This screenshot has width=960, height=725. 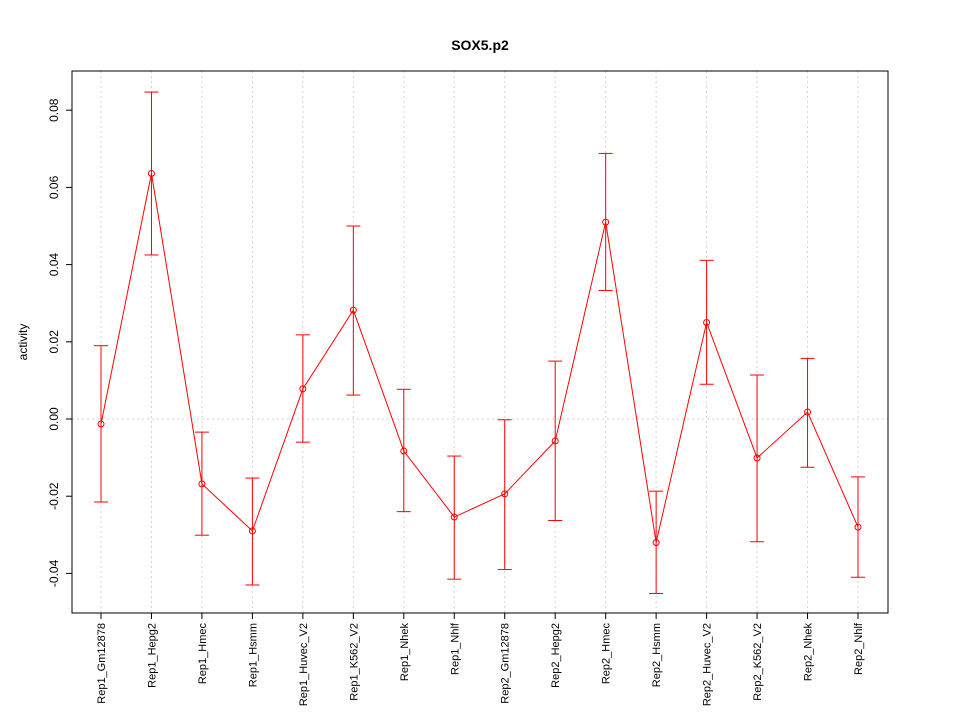 What do you see at coordinates (354, 662) in the screenshot?
I see `x-tick-label: Rep1_K562_V2` at bounding box center [354, 662].